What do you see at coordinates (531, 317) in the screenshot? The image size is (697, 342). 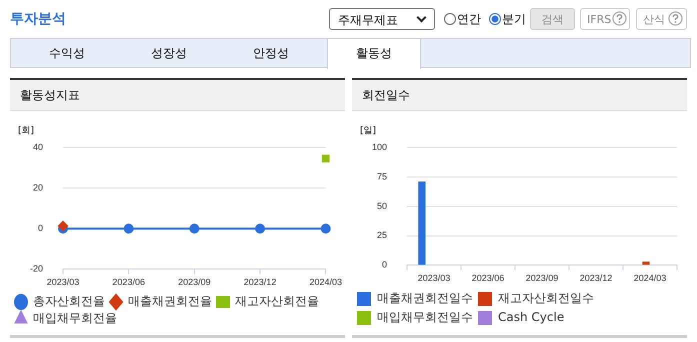 I see `legend-label: Cash Cycle` at bounding box center [531, 317].